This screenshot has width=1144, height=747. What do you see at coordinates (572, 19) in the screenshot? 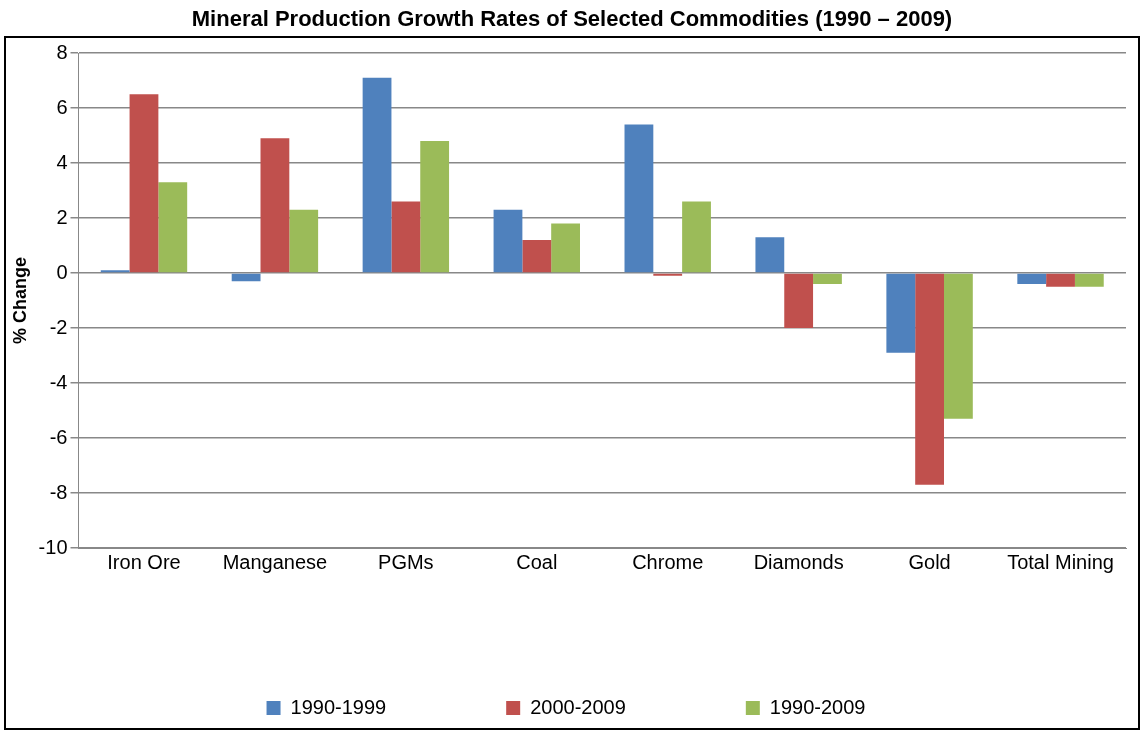
I see `chart-title: Mineral Production Growth Rates of Selected Commodities (1990 – 2009)` at bounding box center [572, 19].